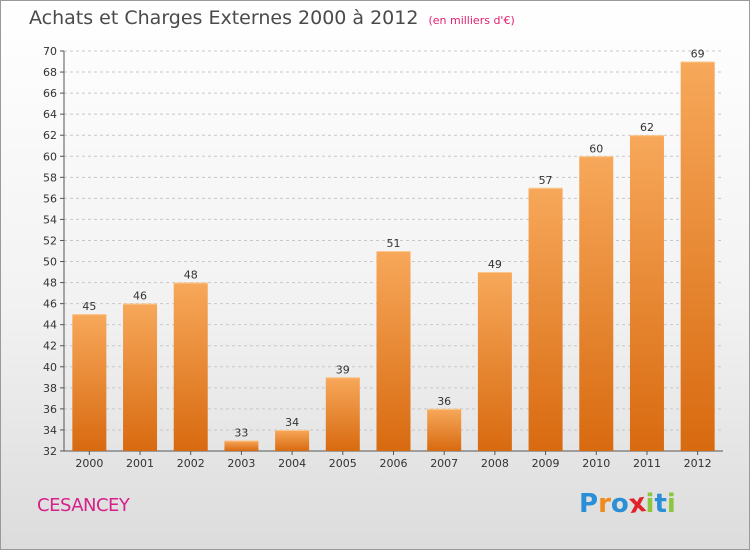 This screenshot has height=551, width=750. I want to click on y-tick-label: 46, so click(50, 304).